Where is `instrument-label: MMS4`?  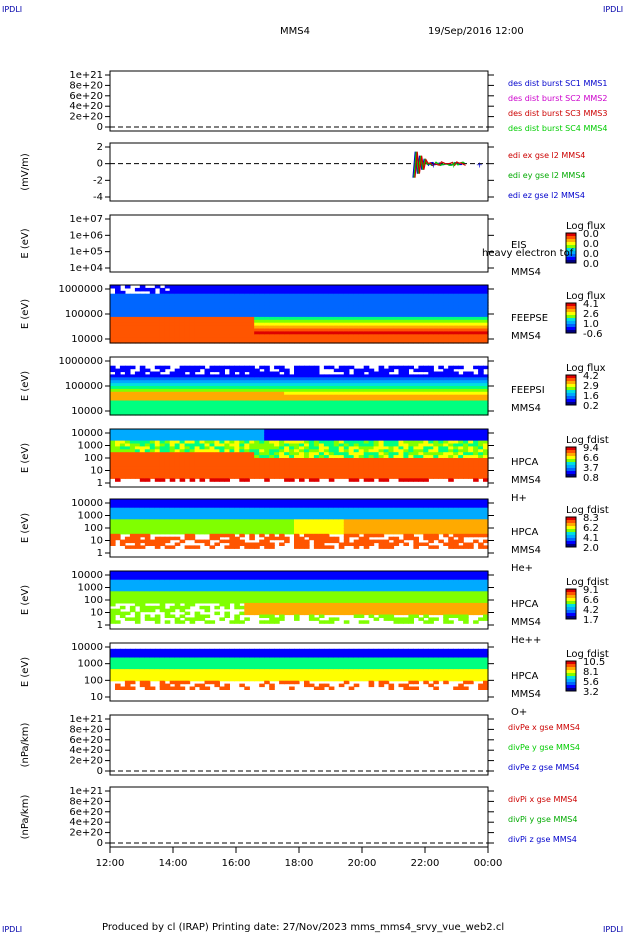
instrument-label: MMS4 is located at coordinates (526, 480).